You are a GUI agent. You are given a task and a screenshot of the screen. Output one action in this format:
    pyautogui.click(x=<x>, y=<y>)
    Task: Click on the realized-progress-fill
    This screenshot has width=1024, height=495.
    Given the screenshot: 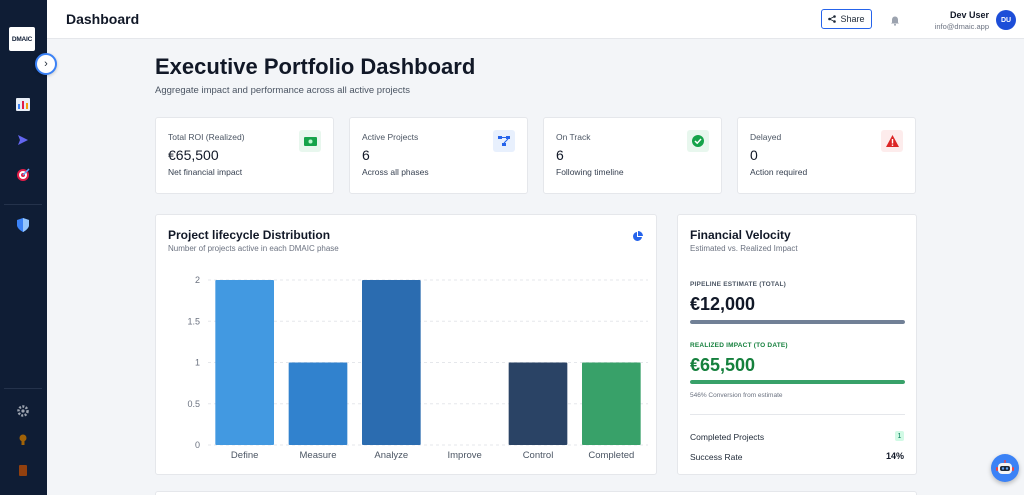 What is the action you would take?
    pyautogui.click(x=797, y=382)
    